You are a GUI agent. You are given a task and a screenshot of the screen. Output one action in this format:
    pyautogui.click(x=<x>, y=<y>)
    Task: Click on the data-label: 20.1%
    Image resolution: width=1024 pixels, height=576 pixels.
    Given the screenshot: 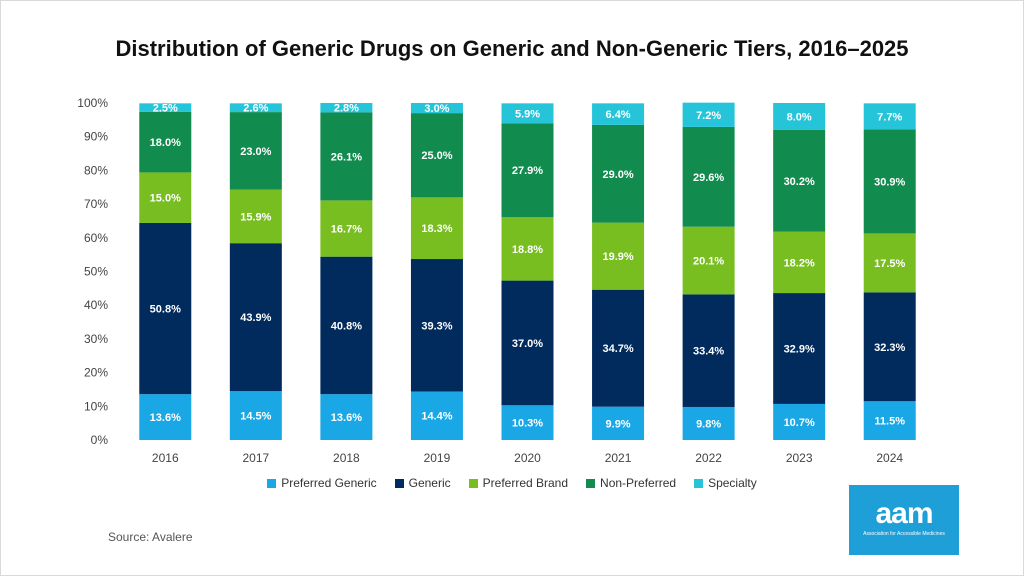 What is the action you would take?
    pyautogui.click(x=708, y=262)
    